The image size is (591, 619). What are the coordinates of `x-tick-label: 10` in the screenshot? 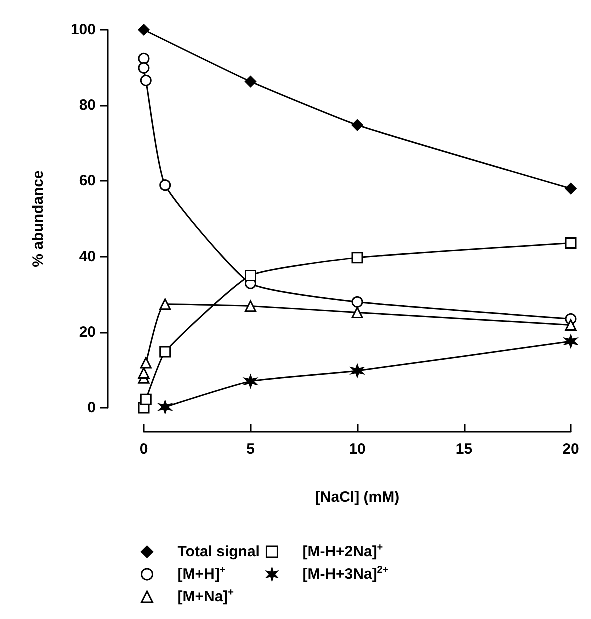 It's located at (357, 449).